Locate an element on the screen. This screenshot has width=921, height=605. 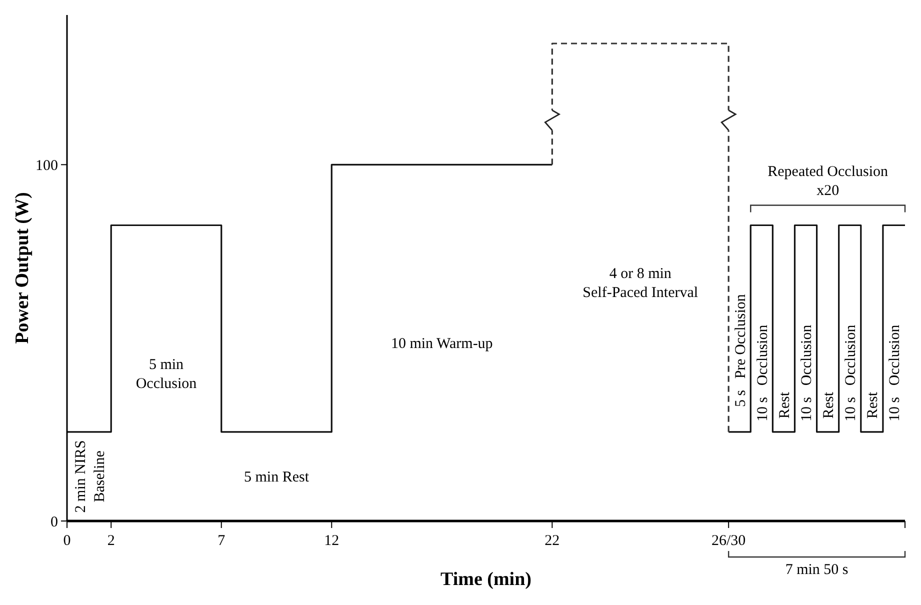
y-axis-title: Power Output (W) is located at coordinates (22, 268).